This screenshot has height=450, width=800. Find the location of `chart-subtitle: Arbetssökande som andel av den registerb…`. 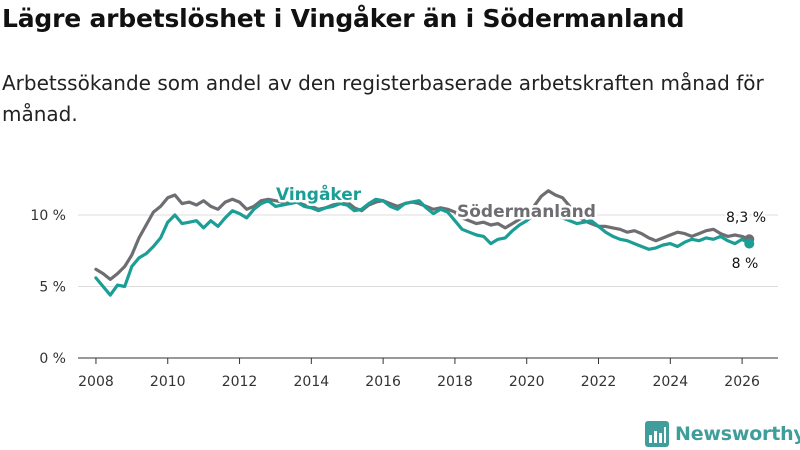

chart-subtitle: Arbetssökande som andel av den registerb… is located at coordinates (383, 98).